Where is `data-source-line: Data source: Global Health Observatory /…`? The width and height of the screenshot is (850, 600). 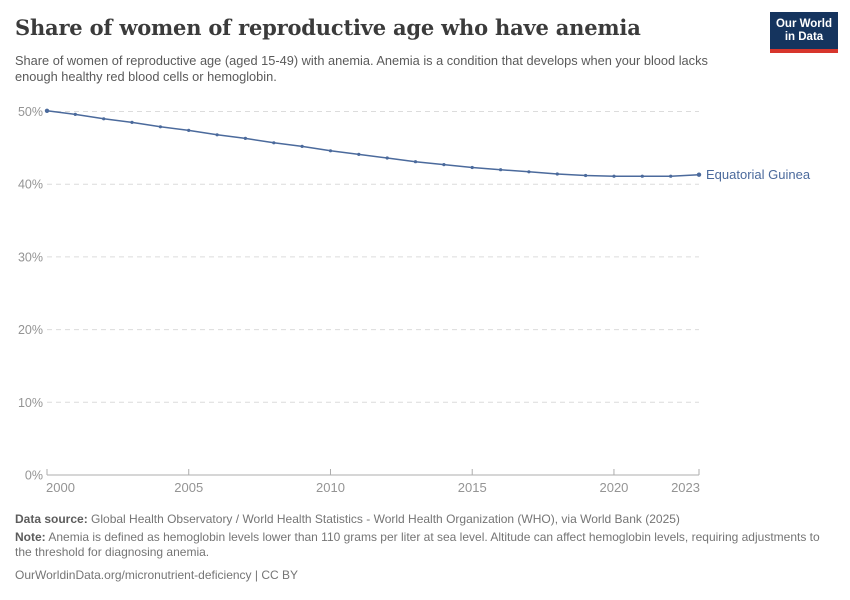 data-source-line: Data source: Global Health Observatory /… is located at coordinates (425, 519).